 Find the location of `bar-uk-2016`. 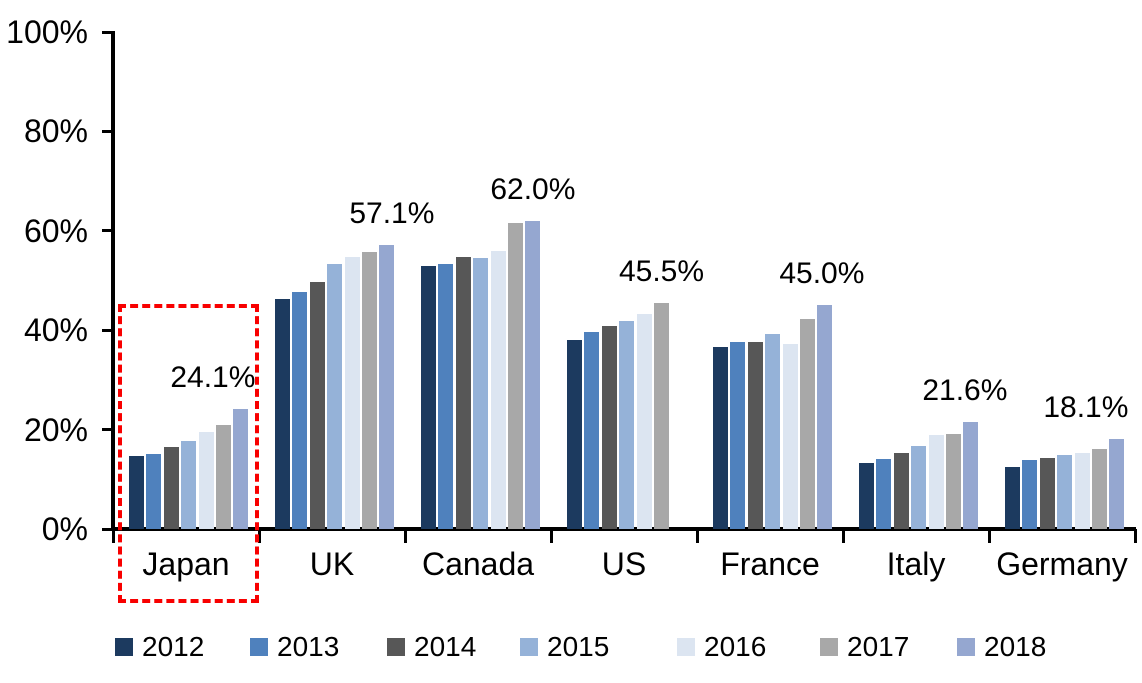

bar-uk-2016 is located at coordinates (352, 393).